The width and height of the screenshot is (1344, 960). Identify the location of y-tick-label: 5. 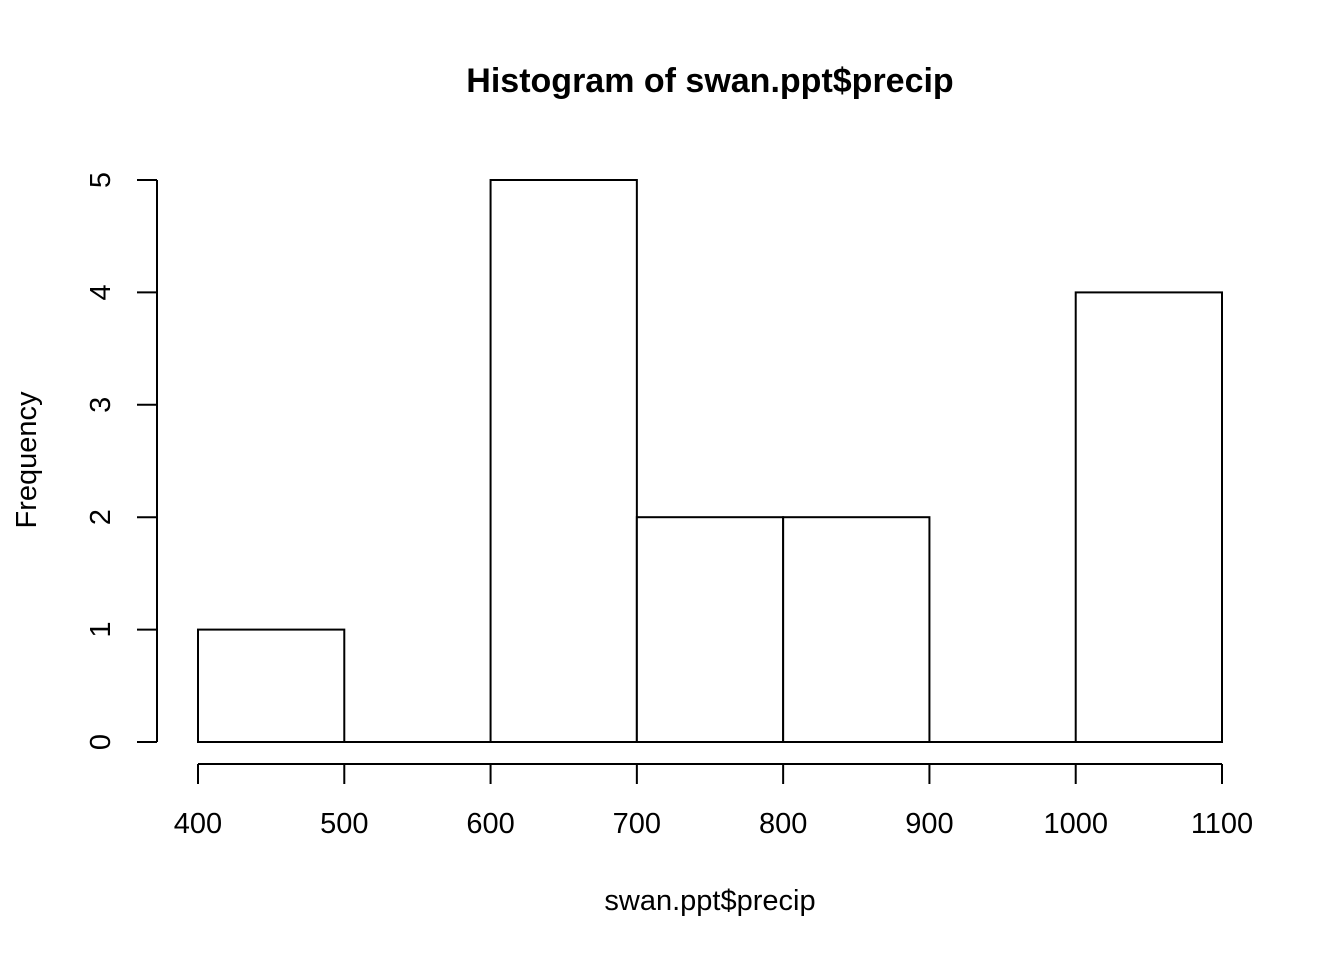
(101, 180).